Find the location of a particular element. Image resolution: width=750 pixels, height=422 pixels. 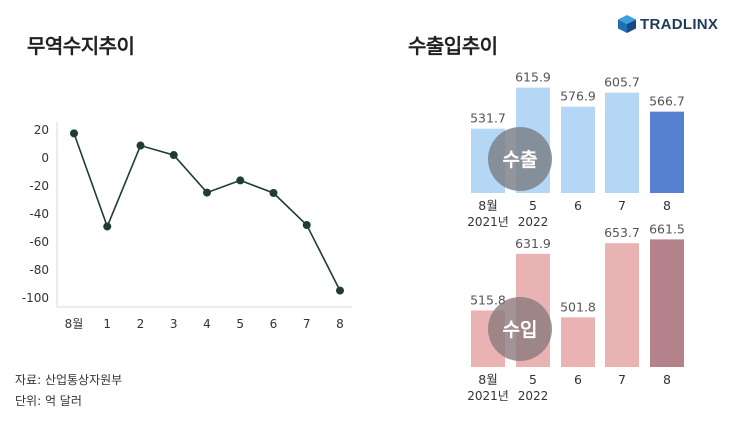

bar-value-label: 501.8 is located at coordinates (578, 306).